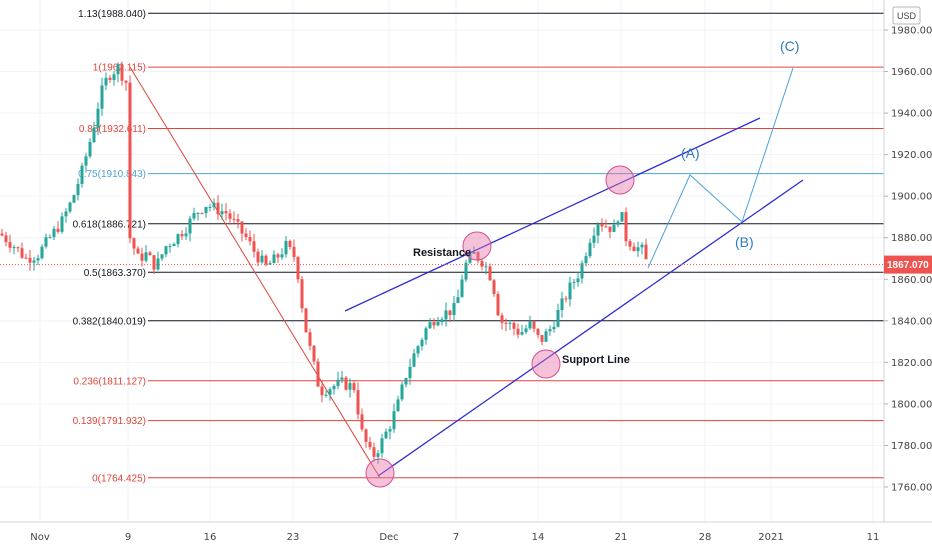 The image size is (932, 550). I want to click on x-tick-label: 11, so click(873, 537).